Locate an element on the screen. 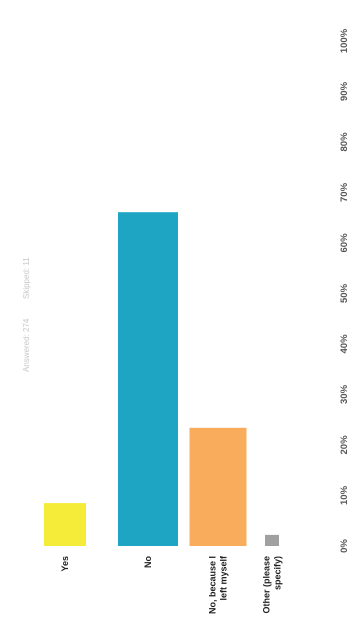 The width and height of the screenshot is (355, 641). tick-label: 30% is located at coordinates (344, 394).